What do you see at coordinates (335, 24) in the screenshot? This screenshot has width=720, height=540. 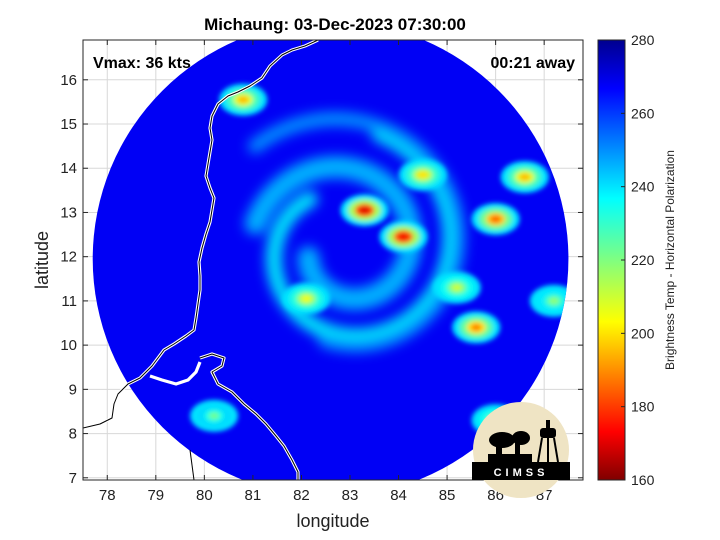 I see `chart-title: Michaung: 03-Dec-2023 07:30:00` at bounding box center [335, 24].